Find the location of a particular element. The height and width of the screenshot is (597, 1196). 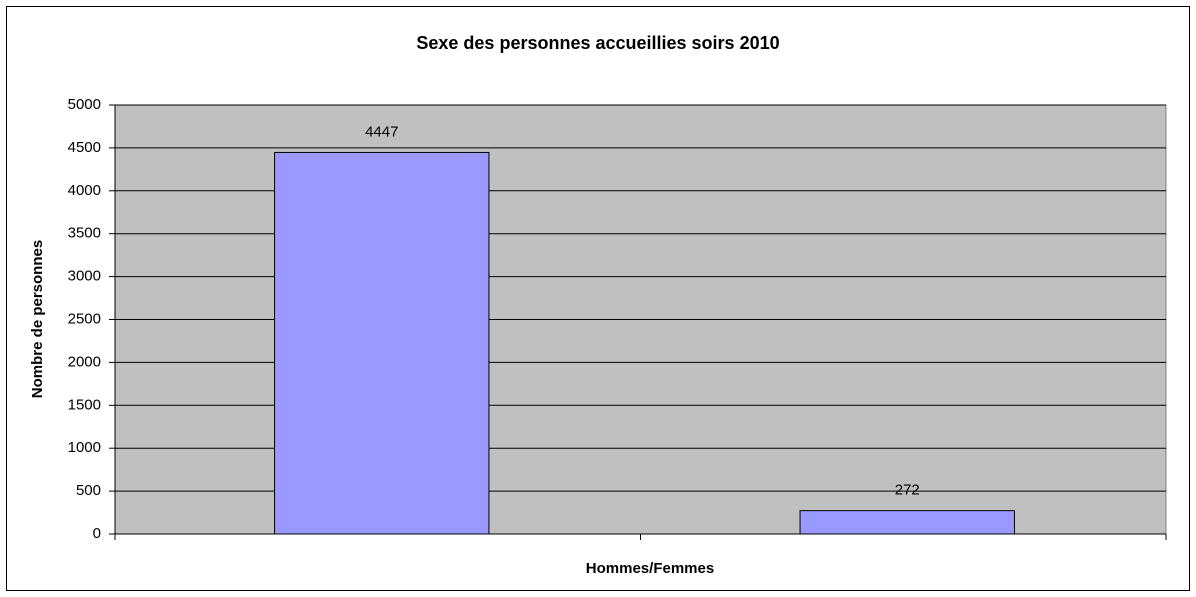

y-tick-label: 5000 is located at coordinates (84, 104).